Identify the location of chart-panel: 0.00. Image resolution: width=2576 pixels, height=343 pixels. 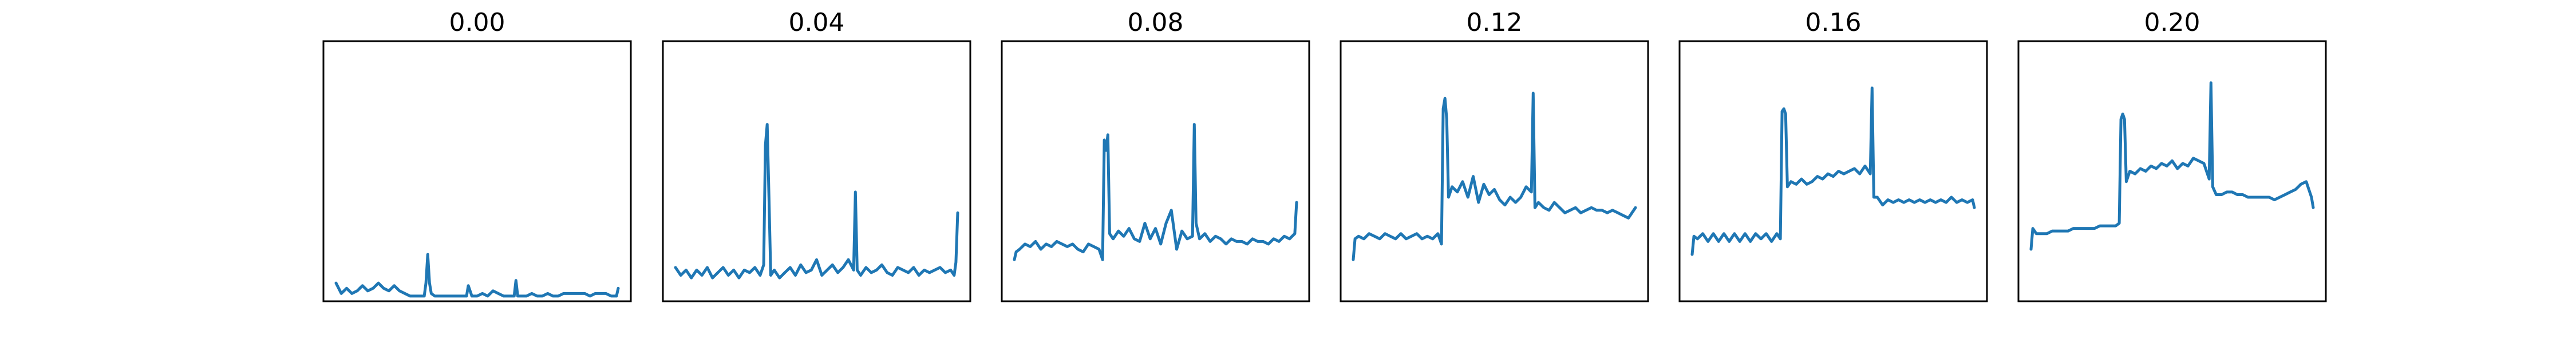
(477, 155).